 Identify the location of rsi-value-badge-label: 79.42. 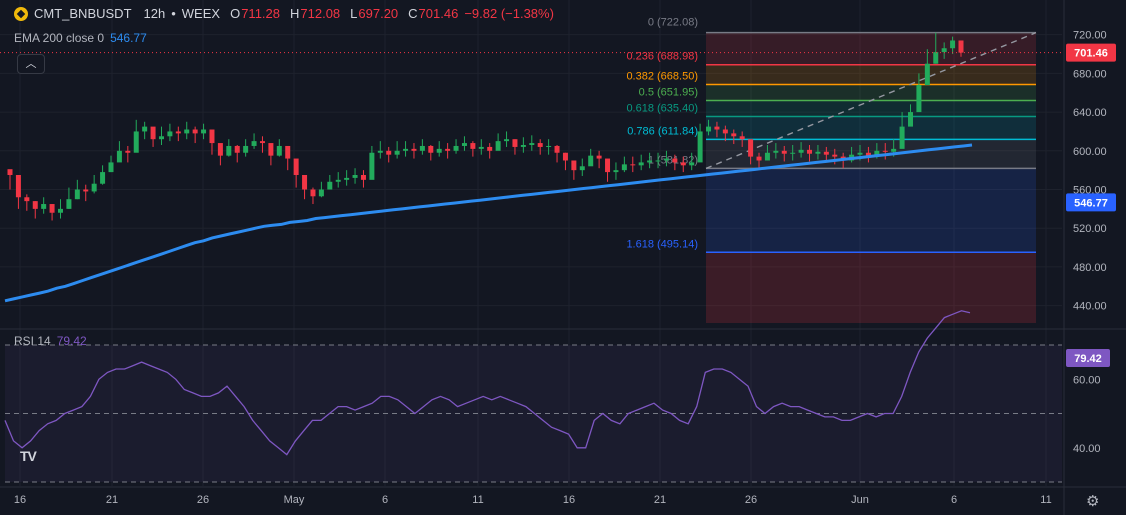
(1088, 359).